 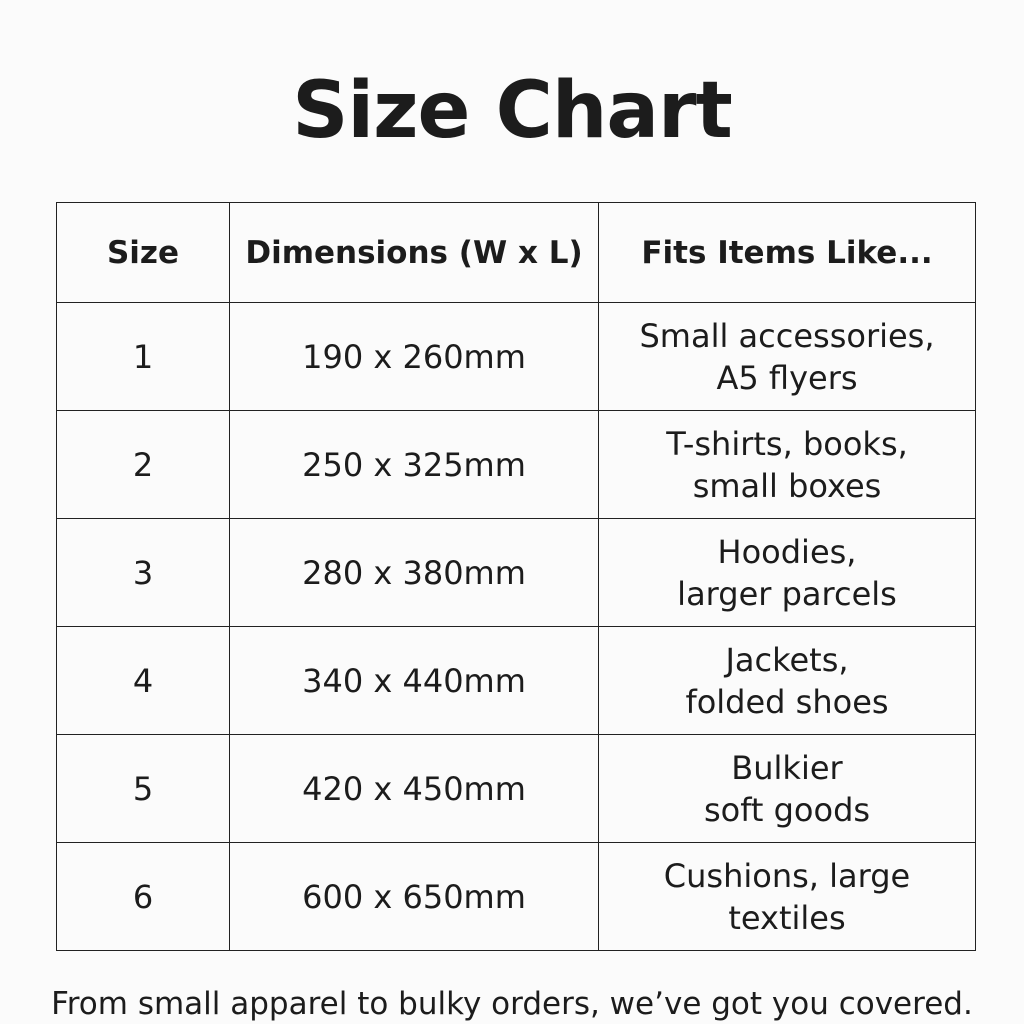 What do you see at coordinates (414, 356) in the screenshot?
I see `dimensions-cell: 190 x 260mm` at bounding box center [414, 356].